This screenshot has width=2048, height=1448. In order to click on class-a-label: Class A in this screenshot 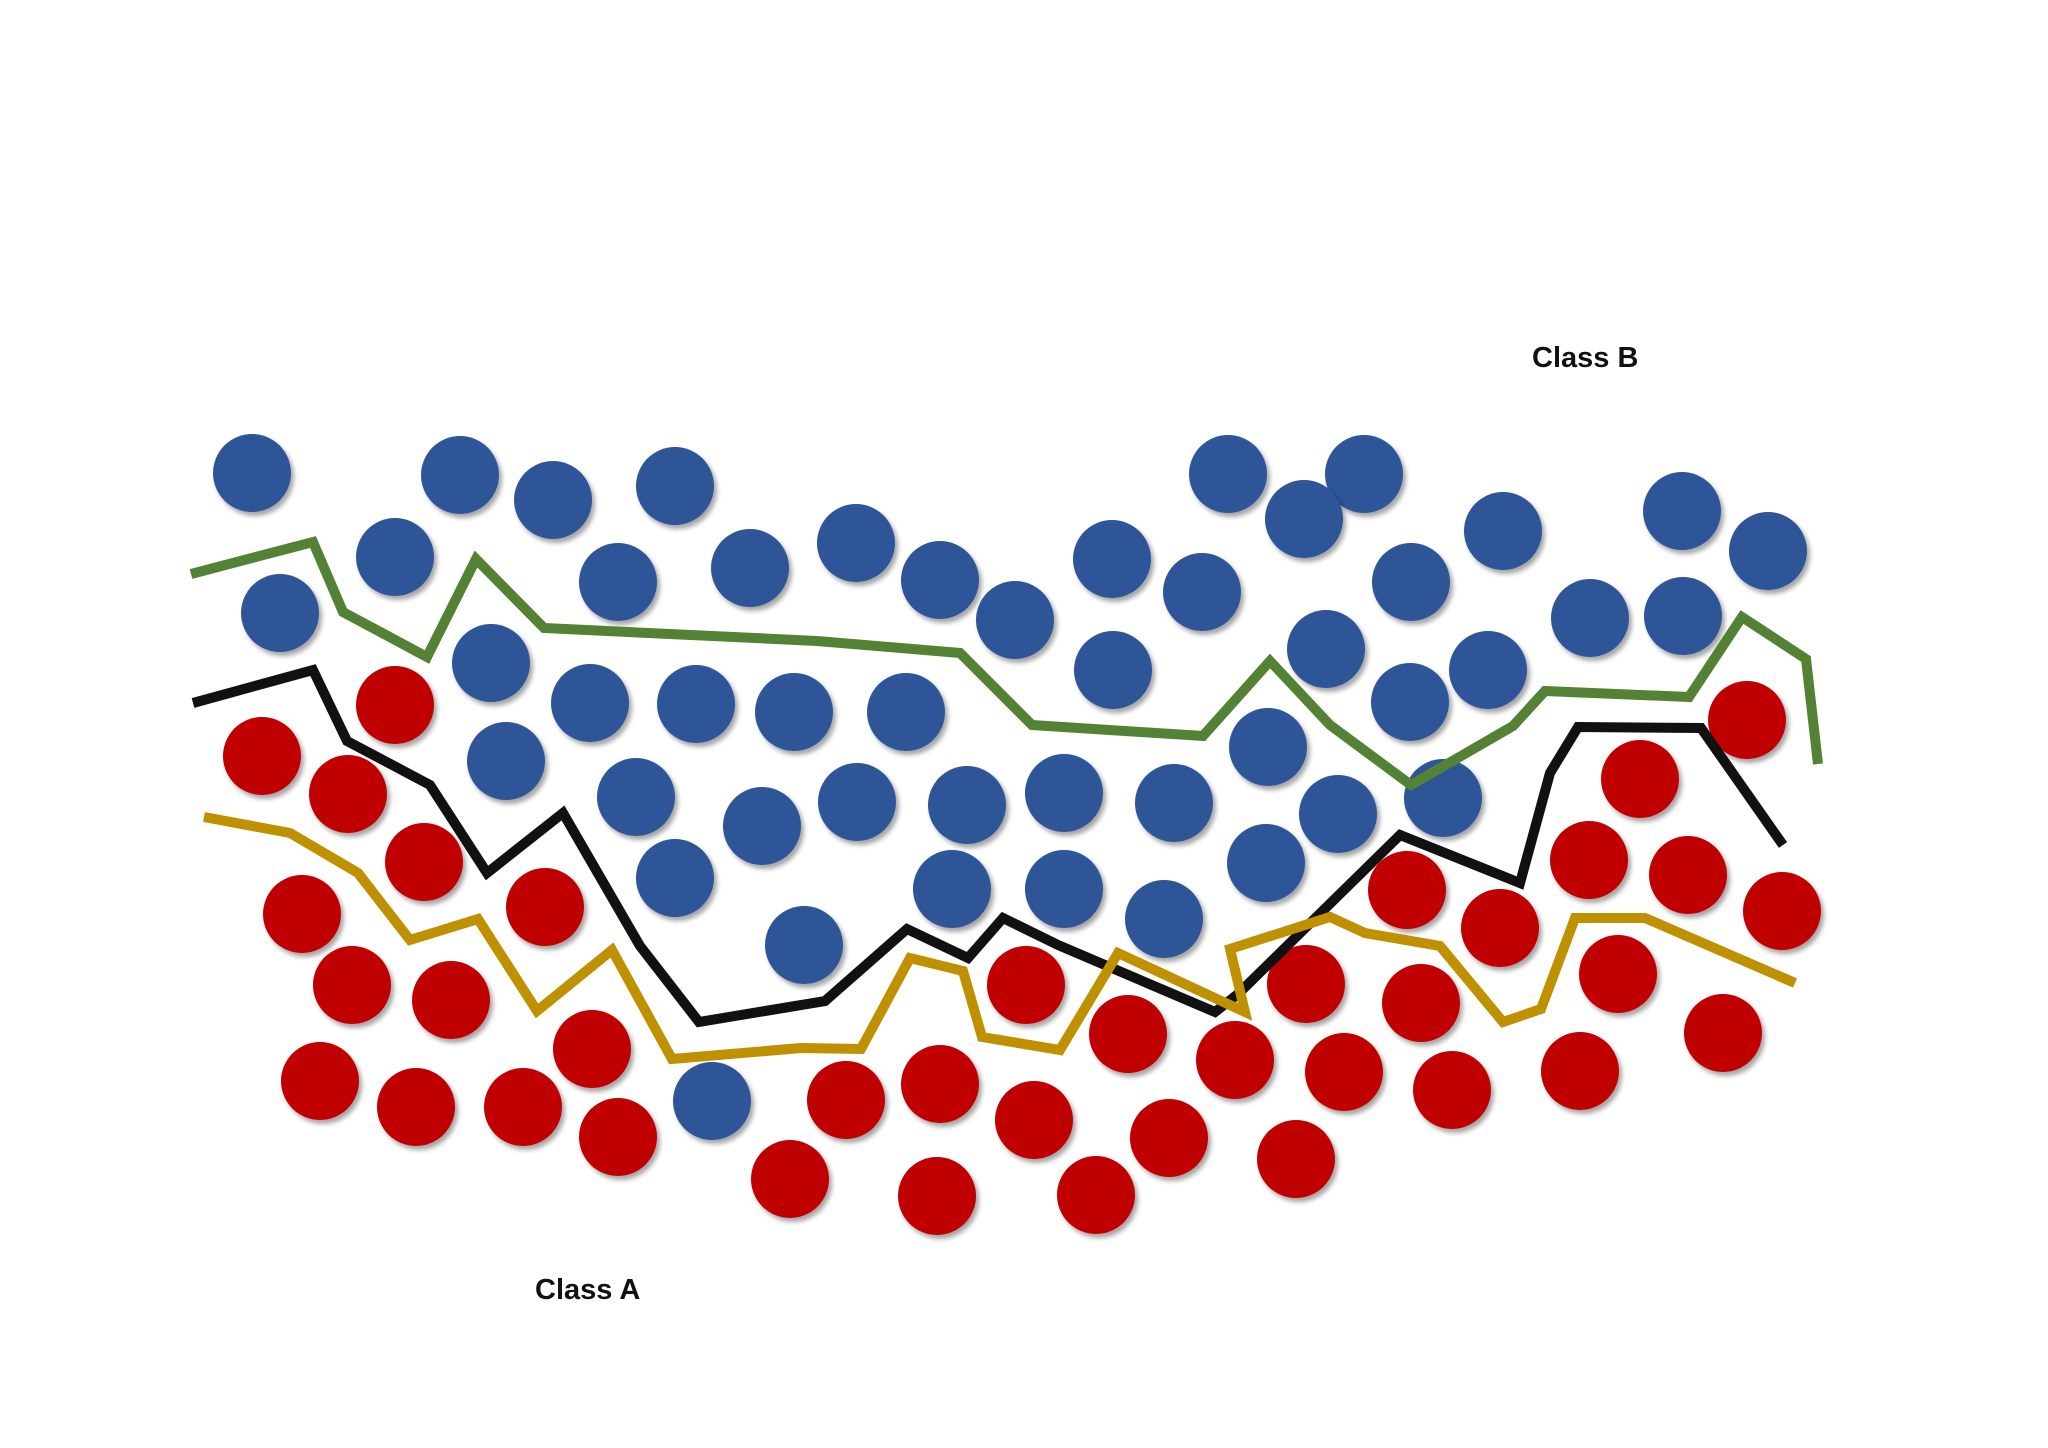, I will do `click(588, 1290)`.